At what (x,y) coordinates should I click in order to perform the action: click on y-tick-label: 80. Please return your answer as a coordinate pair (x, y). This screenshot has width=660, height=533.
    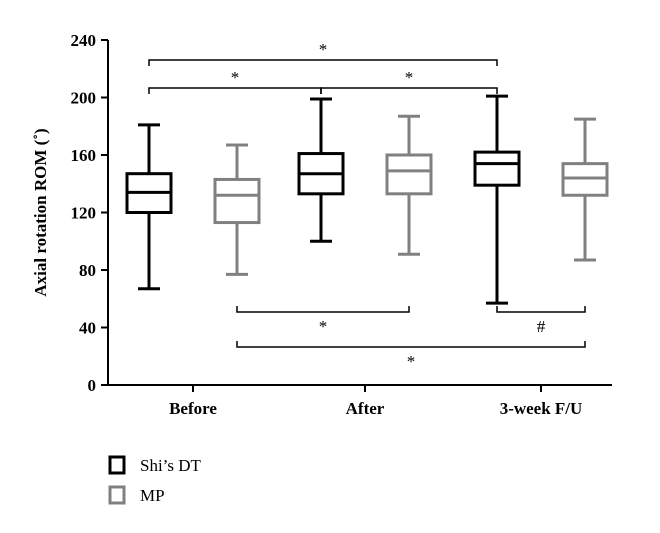
    Looking at the image, I should click on (87, 270).